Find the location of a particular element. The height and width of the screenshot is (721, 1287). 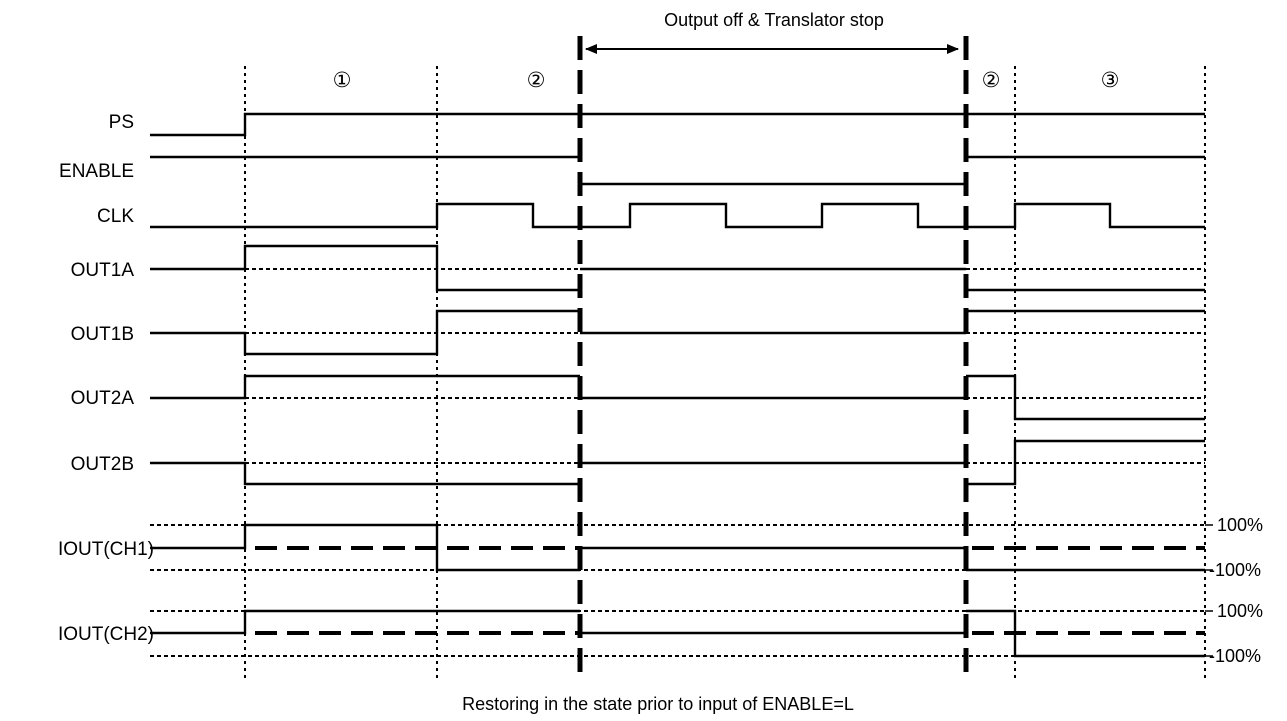

signal-label-out1a: OUT1A is located at coordinates (103, 270).